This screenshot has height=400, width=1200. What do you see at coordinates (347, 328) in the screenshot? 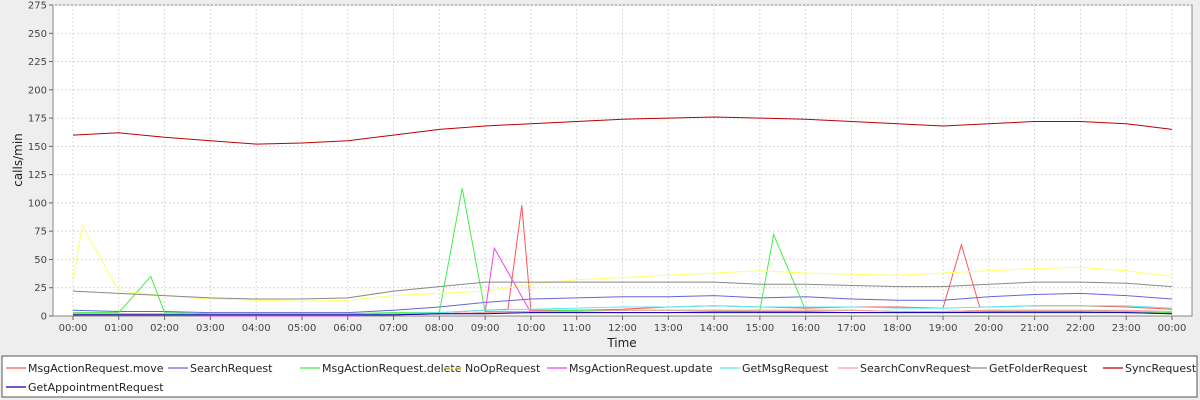
I see `x-tick-label: 06:00` at bounding box center [347, 328].